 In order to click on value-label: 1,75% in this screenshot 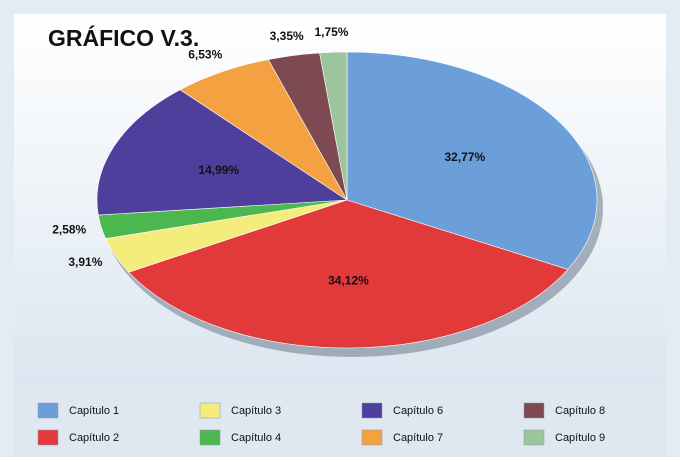, I will do `click(331, 32)`.